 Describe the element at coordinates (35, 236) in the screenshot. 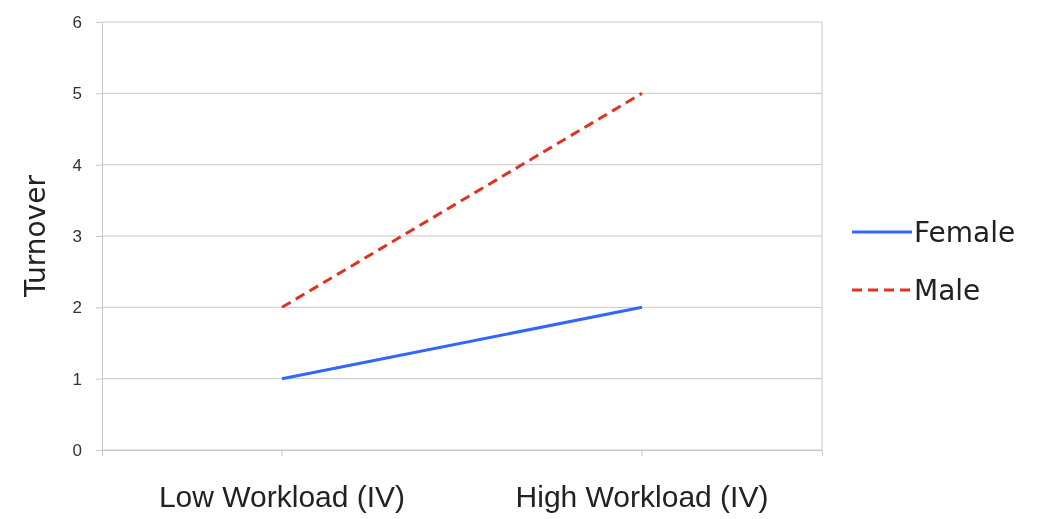

I see `y-axis-title: Turnover` at that location.